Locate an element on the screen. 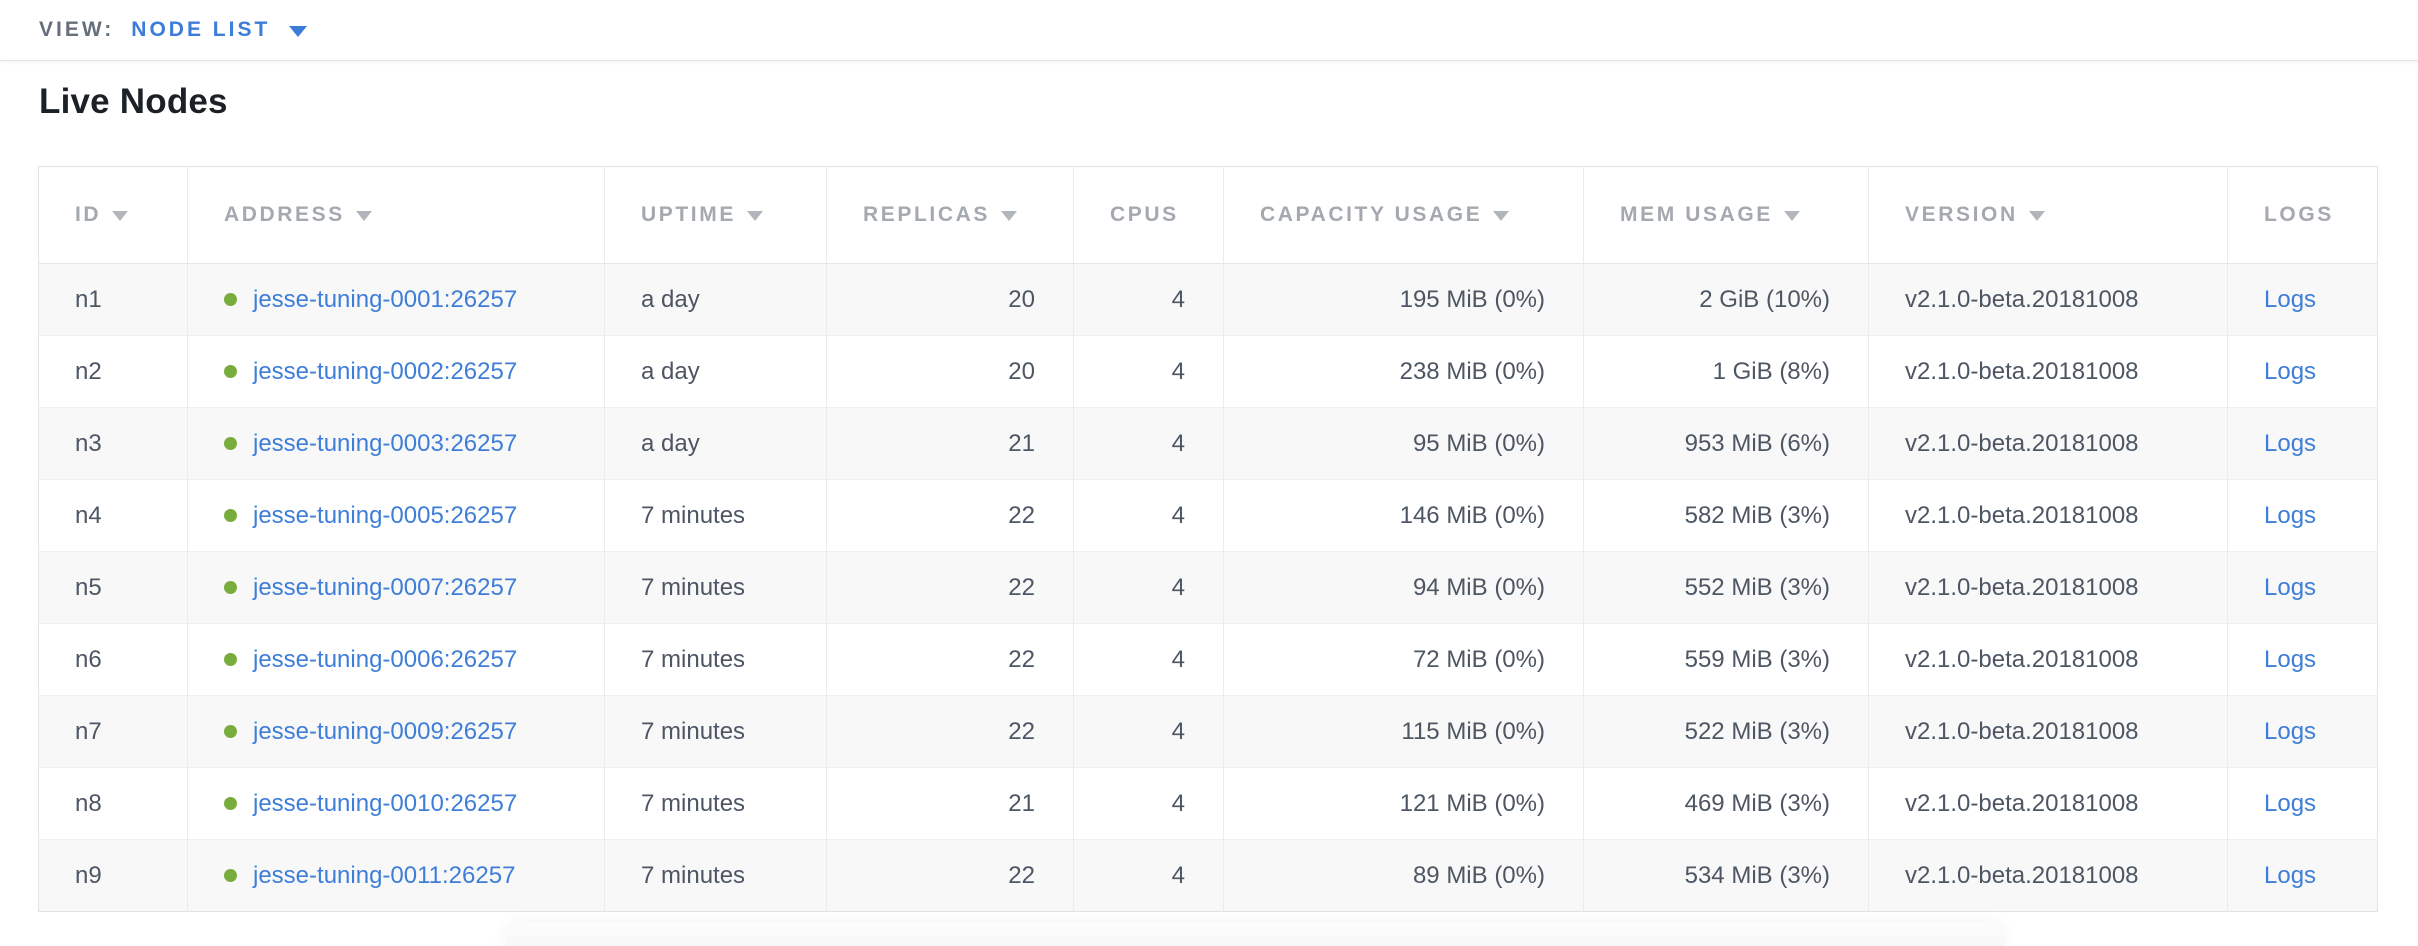 This screenshot has width=2418, height=946. column-header-id: ID is located at coordinates (113, 215).